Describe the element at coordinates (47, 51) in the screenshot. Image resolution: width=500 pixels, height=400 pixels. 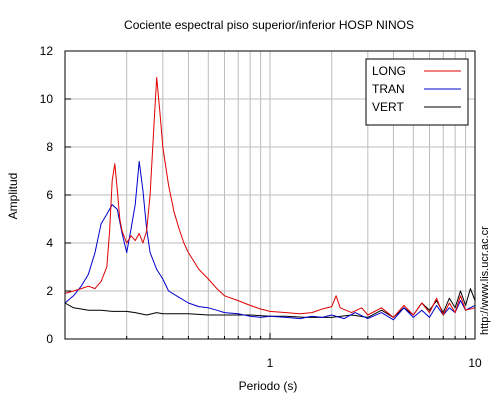
I see `y-tick-label: 12` at that location.